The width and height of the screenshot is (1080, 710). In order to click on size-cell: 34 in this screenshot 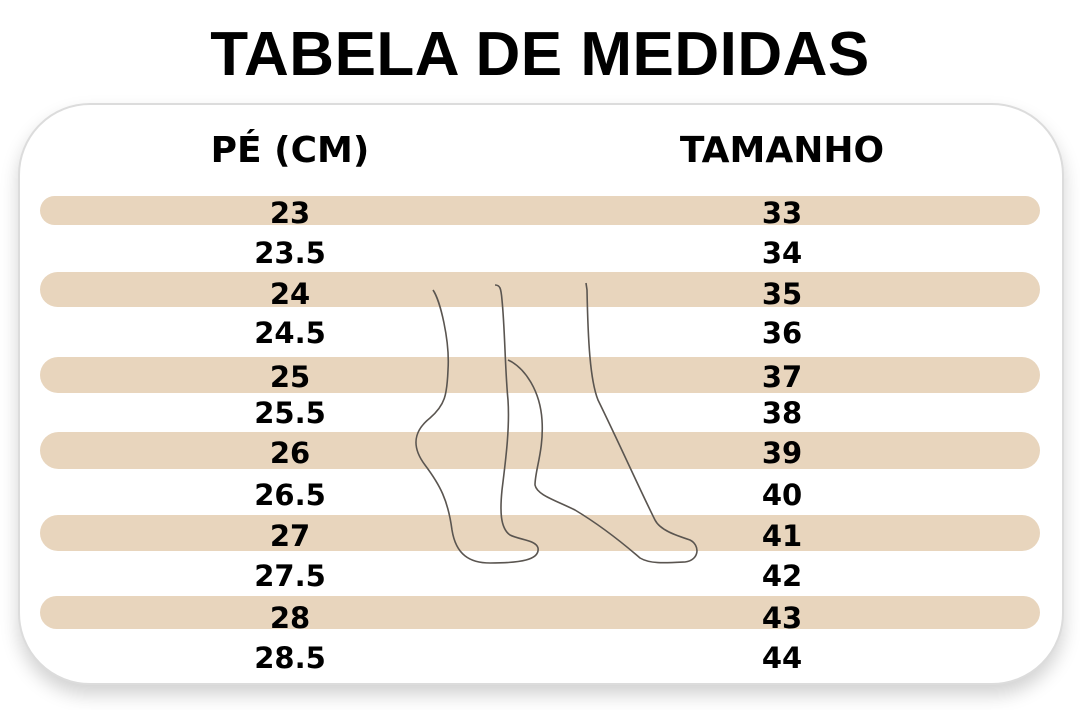, I will do `click(782, 253)`.